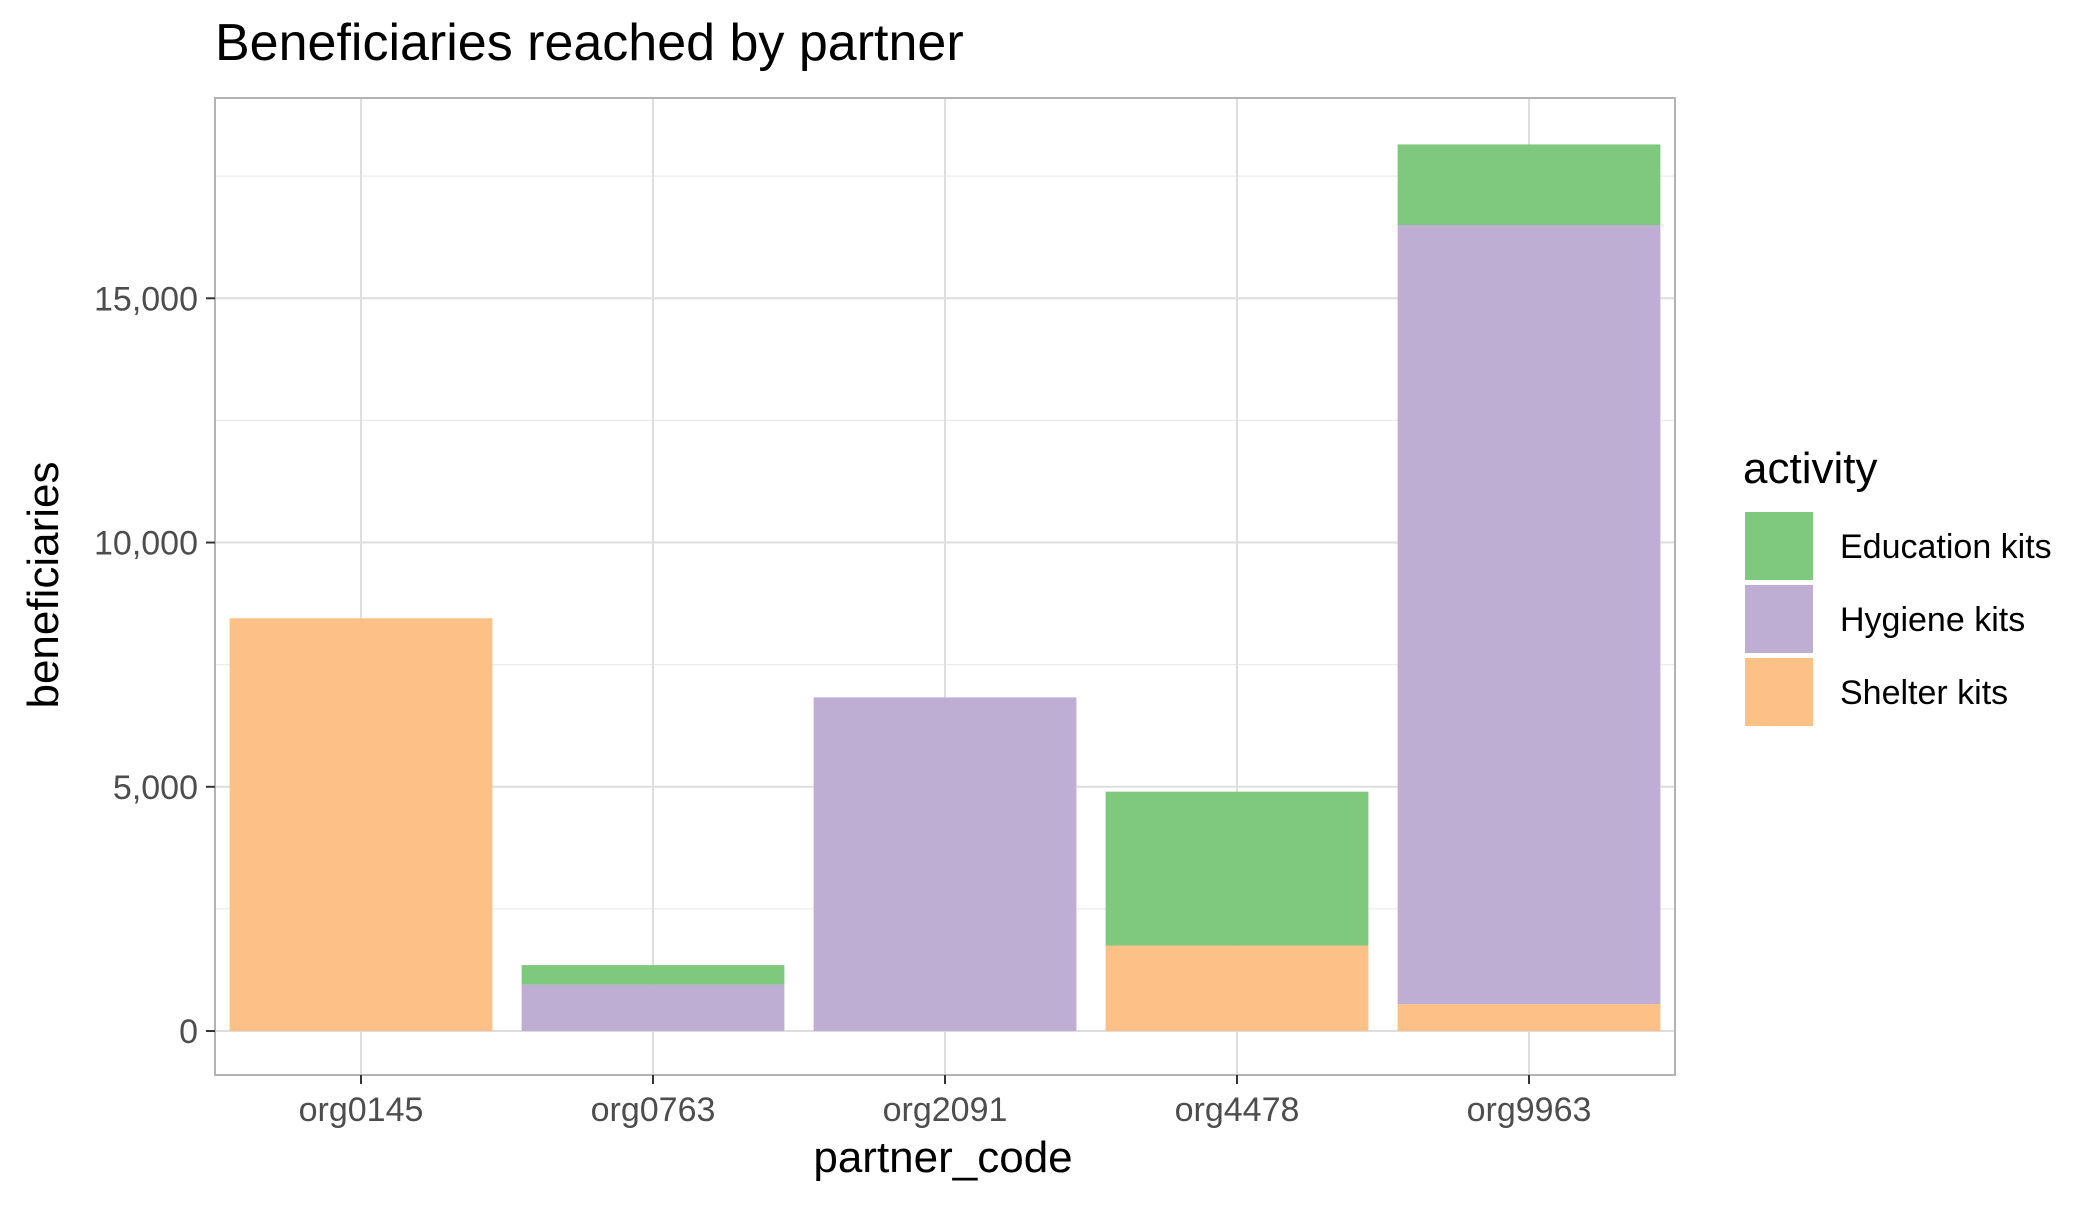  What do you see at coordinates (155, 788) in the screenshot?
I see `y-tick-label: 5,000` at bounding box center [155, 788].